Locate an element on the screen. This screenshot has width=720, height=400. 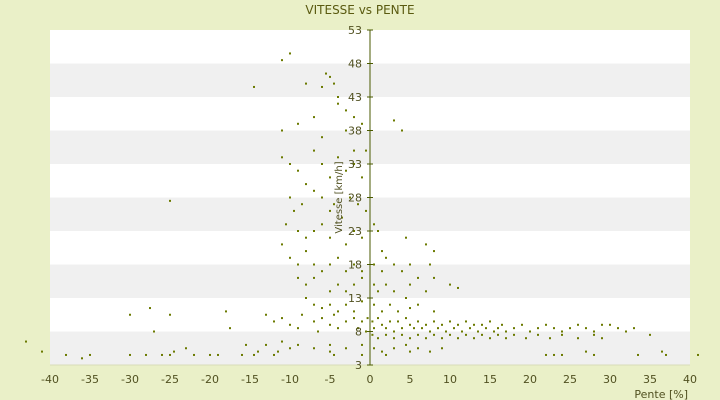
x-tick-label: 35 is located at coordinates (650, 379).